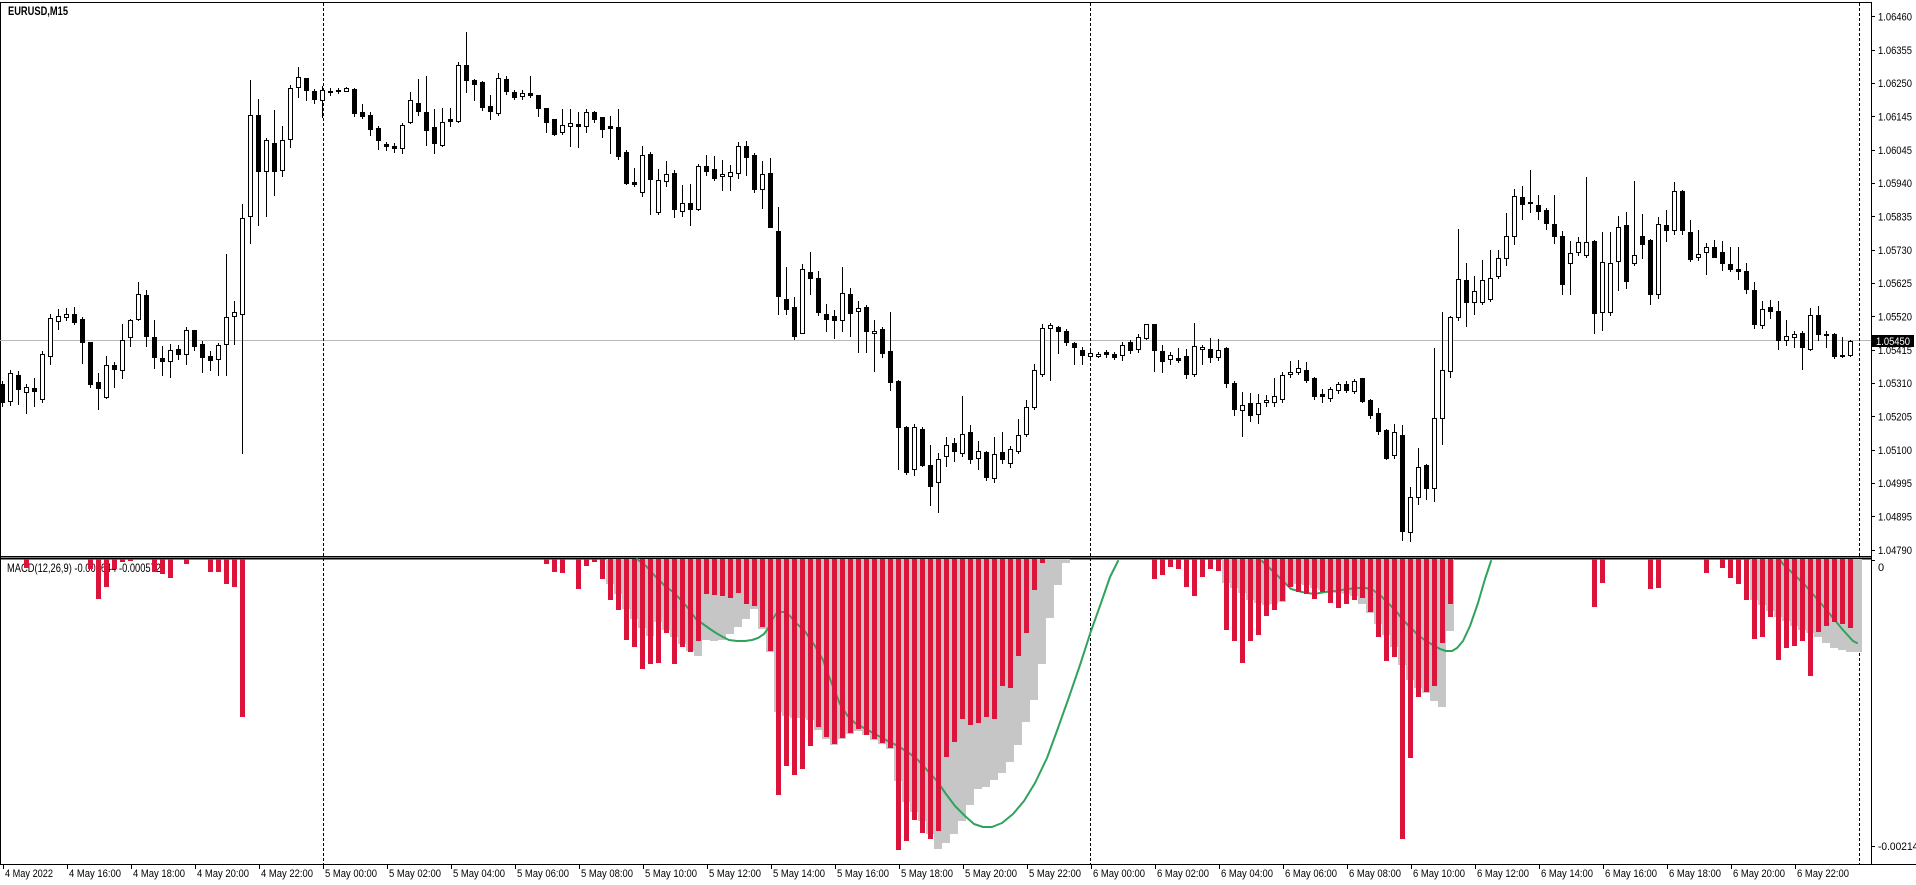  I want to click on svg-text: 4 May 20:00, so click(223, 874).